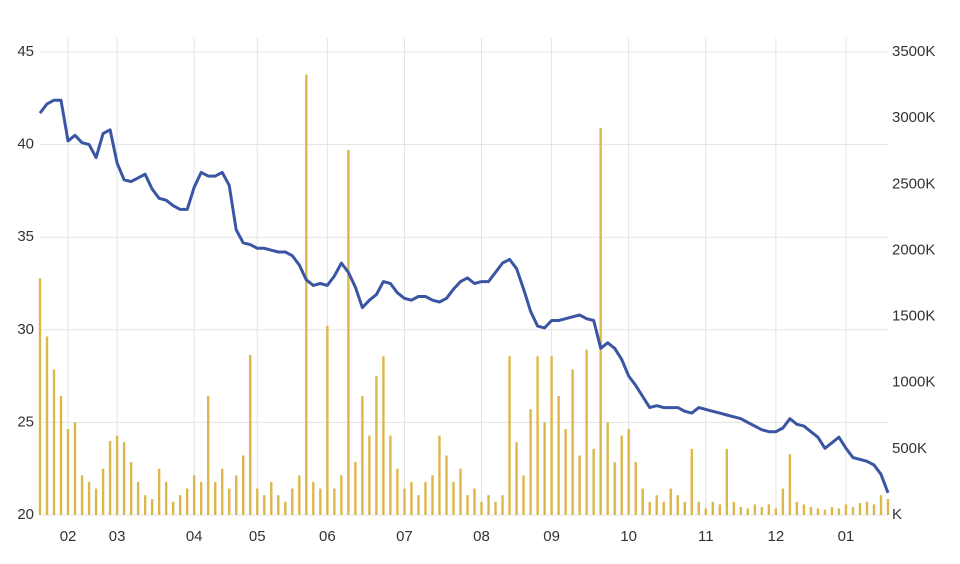 This screenshot has height=564, width=960. I want to click on y2-tick-label: 3500K, so click(913, 51).